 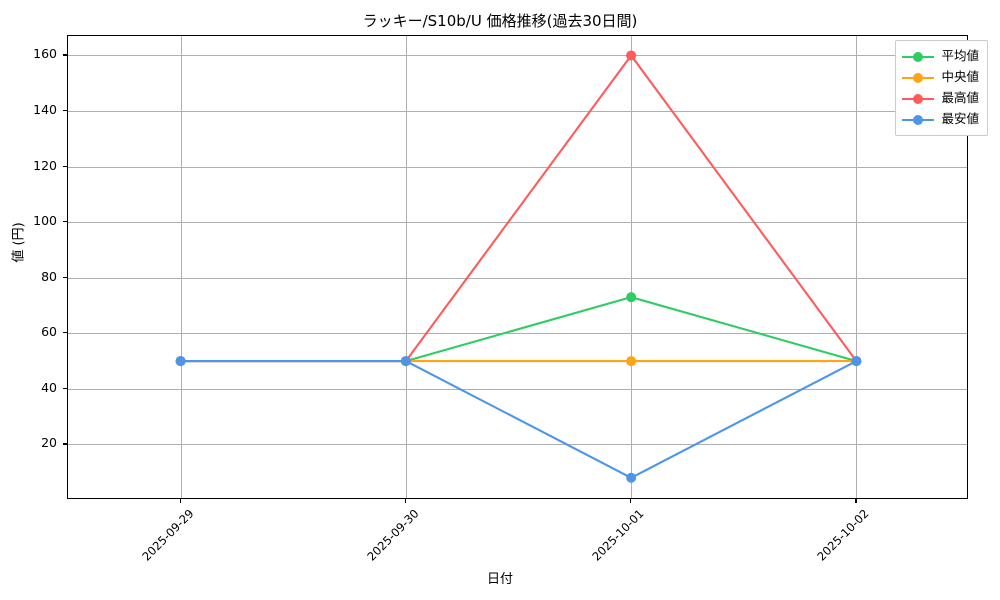 I want to click on y-tick-label: 60, so click(x=49, y=332).